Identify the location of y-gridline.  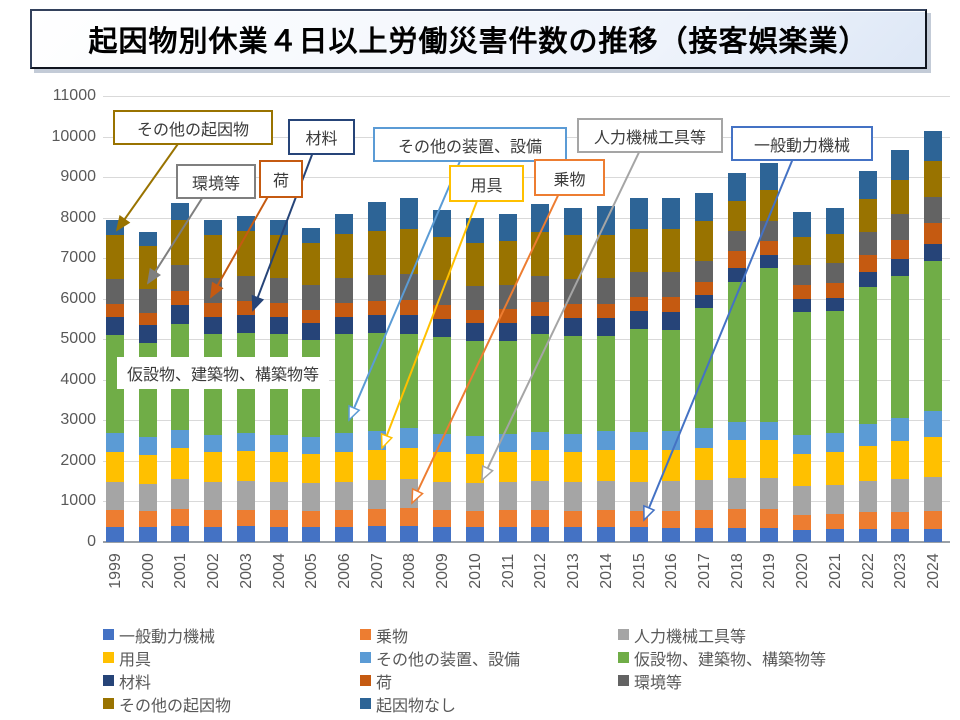
(526, 96).